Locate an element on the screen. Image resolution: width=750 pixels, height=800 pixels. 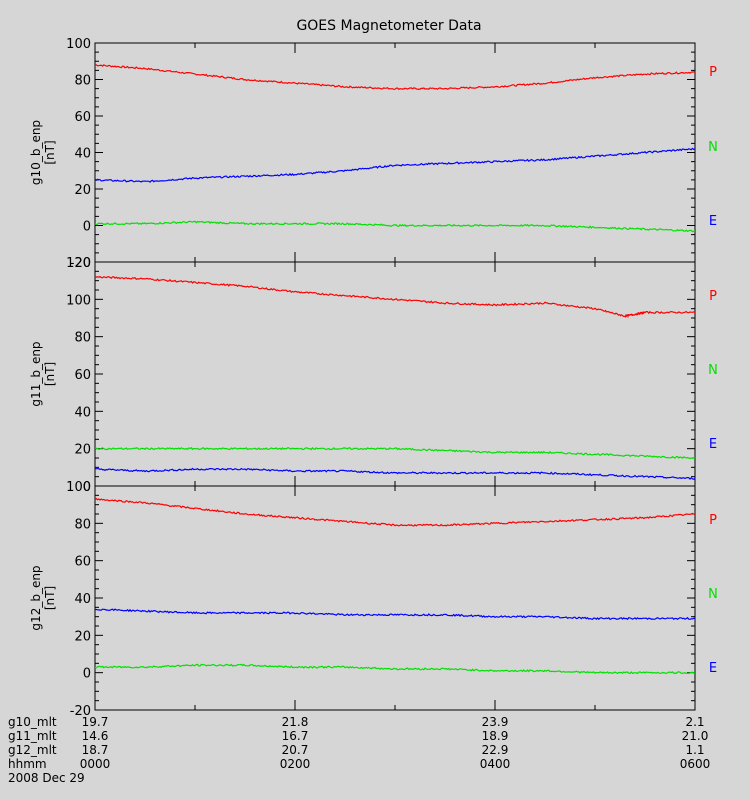
x-row-label: g10_mlt is located at coordinates (32, 722).